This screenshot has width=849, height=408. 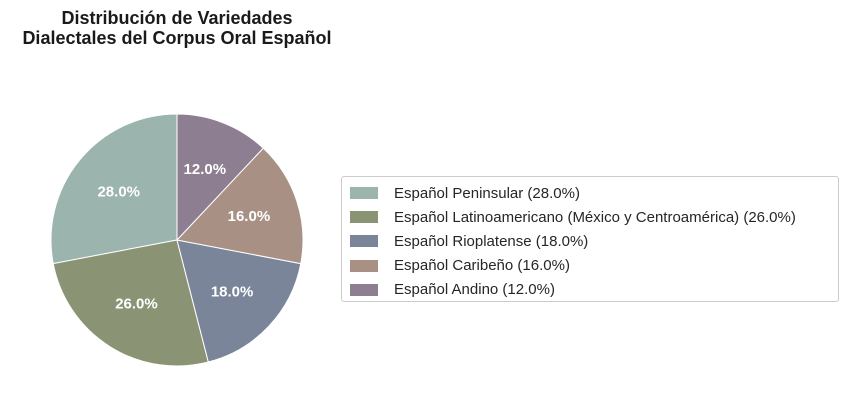 What do you see at coordinates (491, 241) in the screenshot?
I see `legend-label: Español Rioplatense (18.0%)` at bounding box center [491, 241].